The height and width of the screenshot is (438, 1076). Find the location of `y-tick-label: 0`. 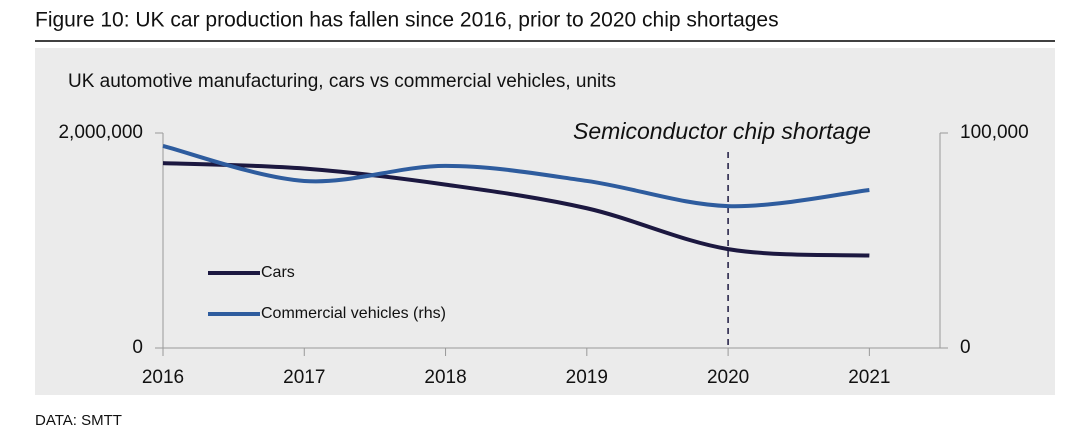

y-tick-label: 0 is located at coordinates (137, 347).